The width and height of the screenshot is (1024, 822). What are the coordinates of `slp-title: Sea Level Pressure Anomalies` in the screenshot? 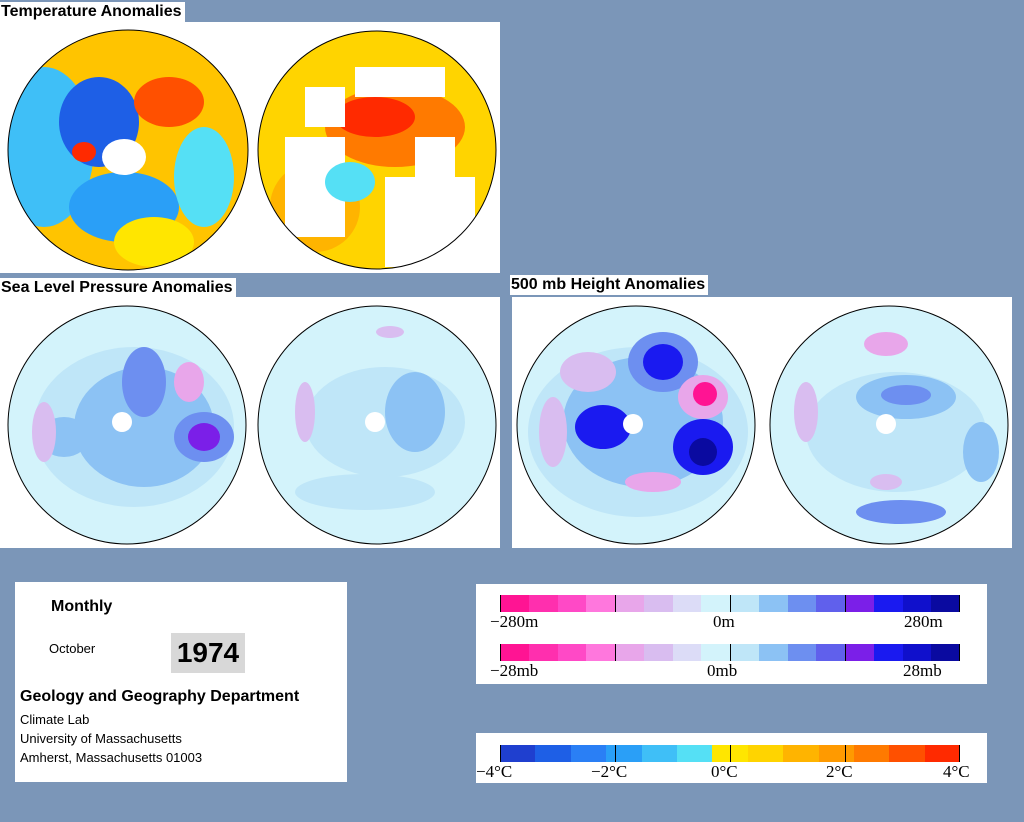 It's located at (118, 288).